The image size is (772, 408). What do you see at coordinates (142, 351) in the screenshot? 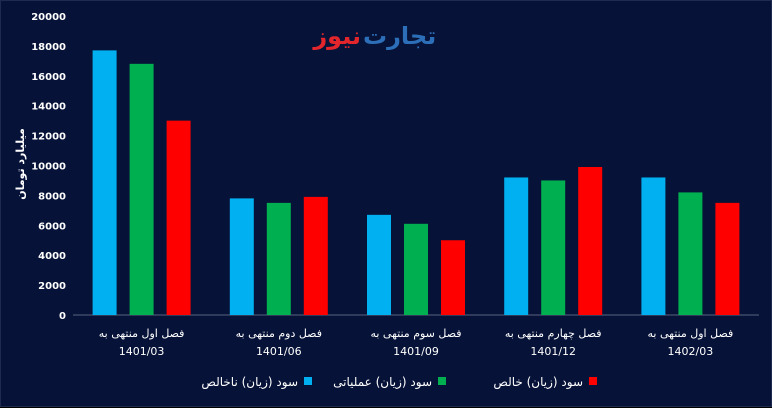
I see `x-category-date: 1401/03` at bounding box center [142, 351].